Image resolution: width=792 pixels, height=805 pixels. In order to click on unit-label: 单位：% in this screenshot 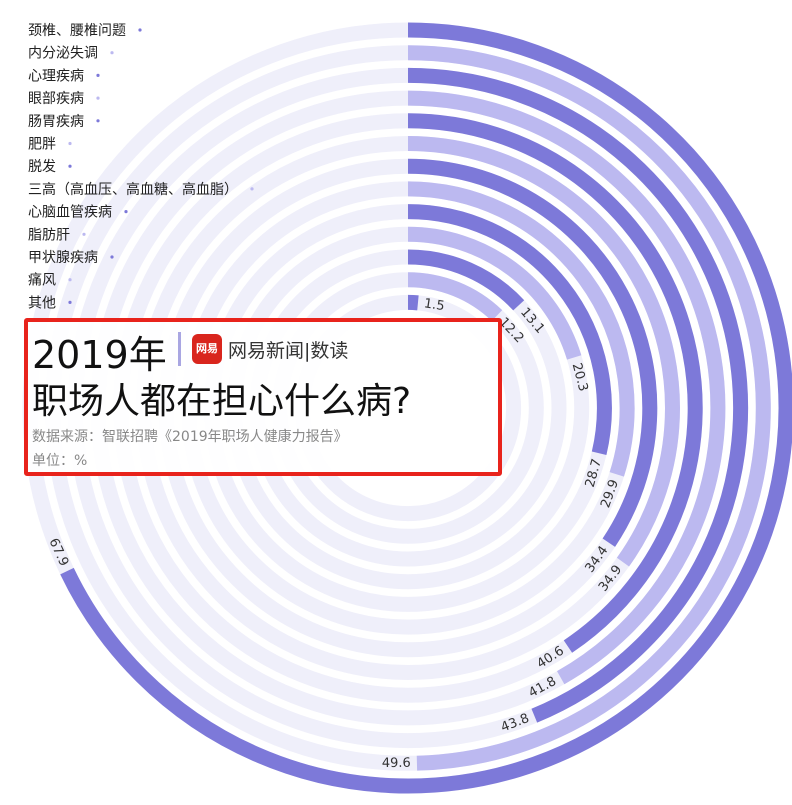, I will do `click(60, 461)`.